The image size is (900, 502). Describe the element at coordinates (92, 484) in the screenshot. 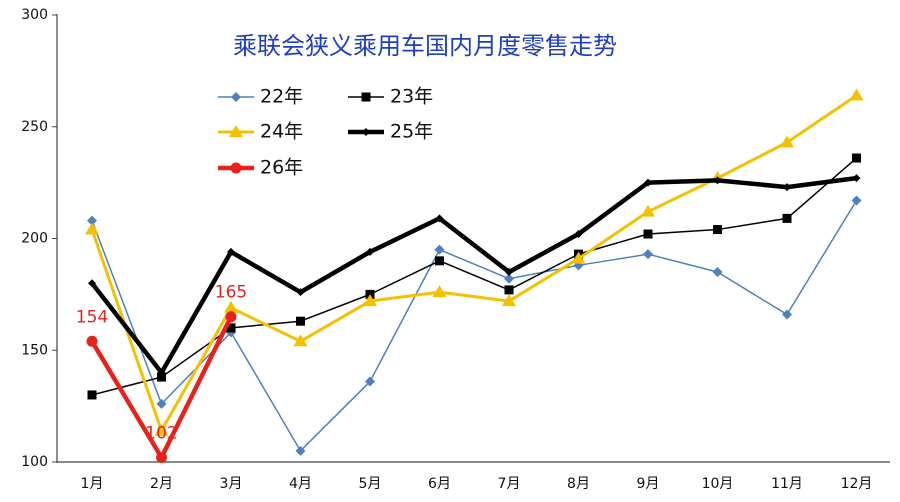

I see `x-tick-label: 1月` at that location.